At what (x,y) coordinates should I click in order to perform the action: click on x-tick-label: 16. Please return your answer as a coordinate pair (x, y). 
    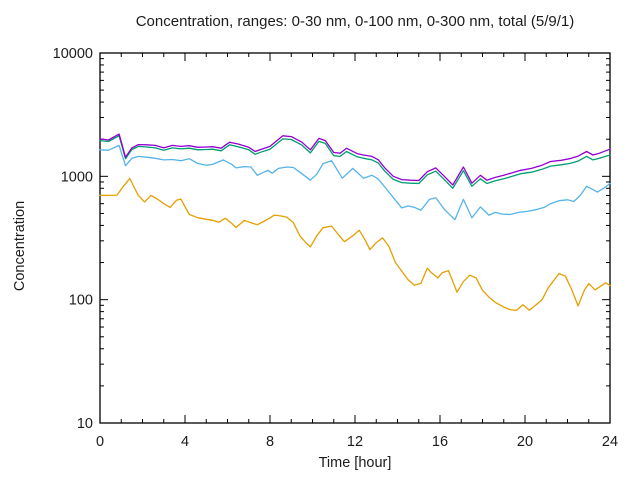
    Looking at the image, I should click on (440, 442).